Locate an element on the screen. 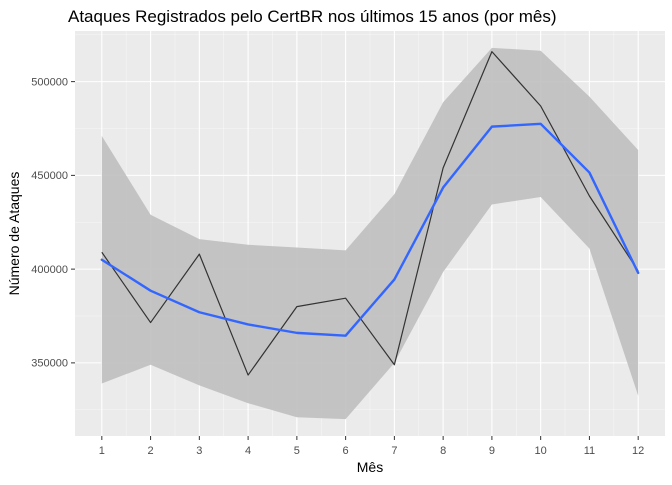  x-tick-label: 5 is located at coordinates (297, 451).